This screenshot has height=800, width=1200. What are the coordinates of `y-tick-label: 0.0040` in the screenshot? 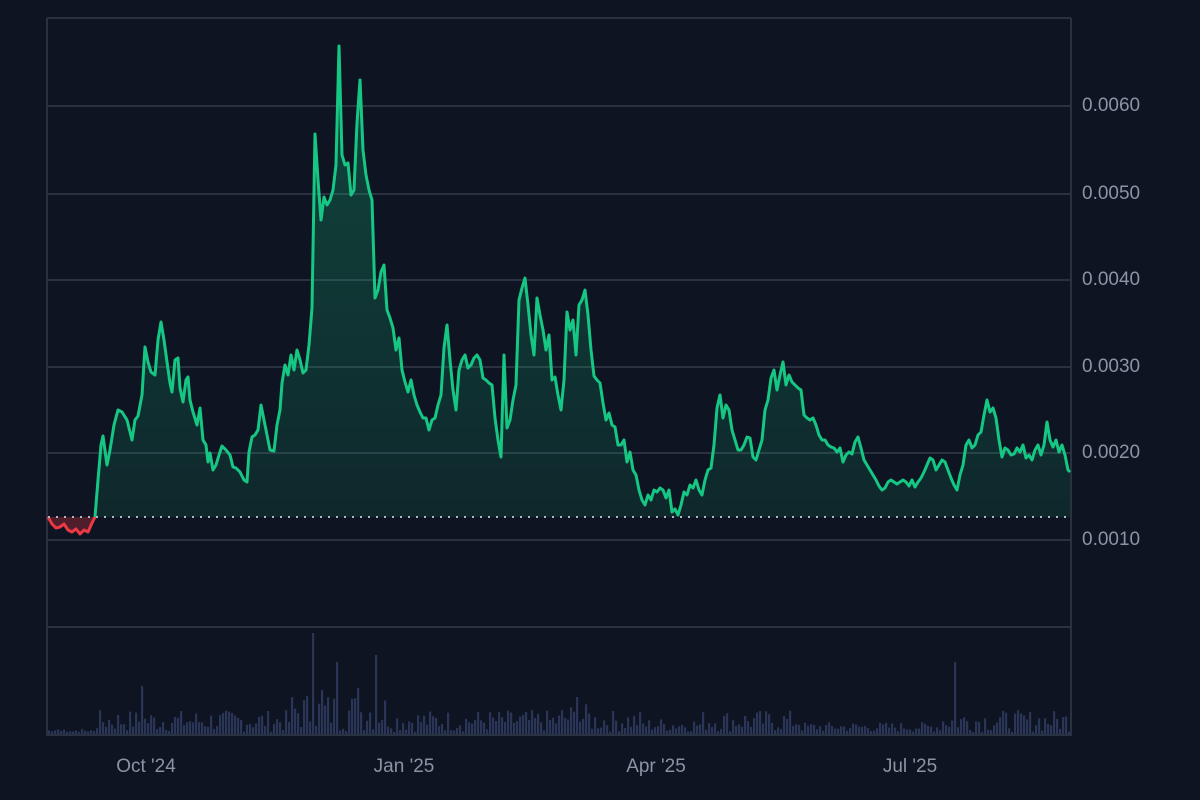 It's located at (1111, 279).